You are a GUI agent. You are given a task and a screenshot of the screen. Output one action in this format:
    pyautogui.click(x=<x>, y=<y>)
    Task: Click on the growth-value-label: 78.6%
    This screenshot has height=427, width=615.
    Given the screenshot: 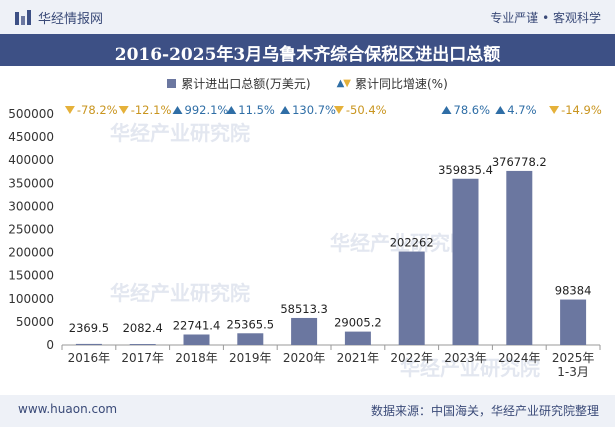 What is the action you would take?
    pyautogui.click(x=472, y=110)
    